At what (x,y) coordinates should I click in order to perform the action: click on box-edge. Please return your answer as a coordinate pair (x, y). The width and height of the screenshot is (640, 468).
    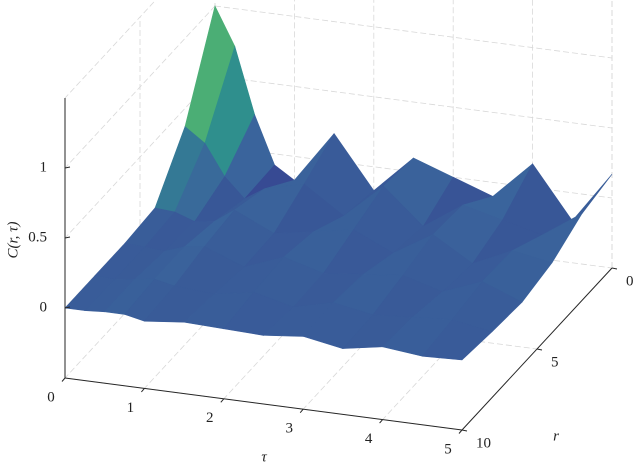
    Looking at the image, I should click on (110, 49).